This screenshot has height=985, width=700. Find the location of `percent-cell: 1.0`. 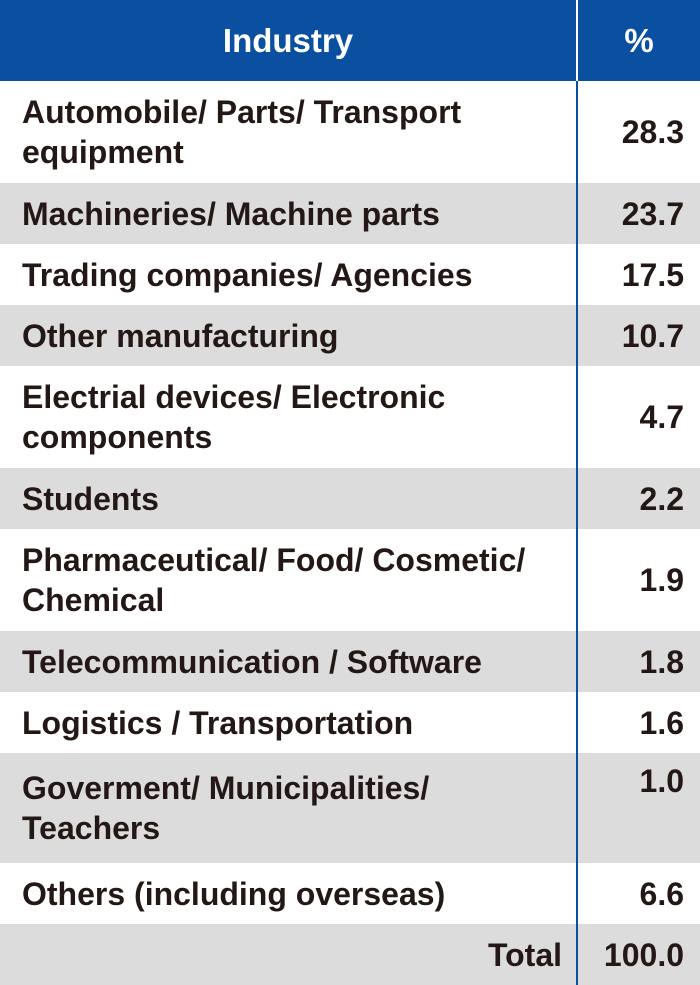

percent-cell: 1.0 is located at coordinates (638, 808).